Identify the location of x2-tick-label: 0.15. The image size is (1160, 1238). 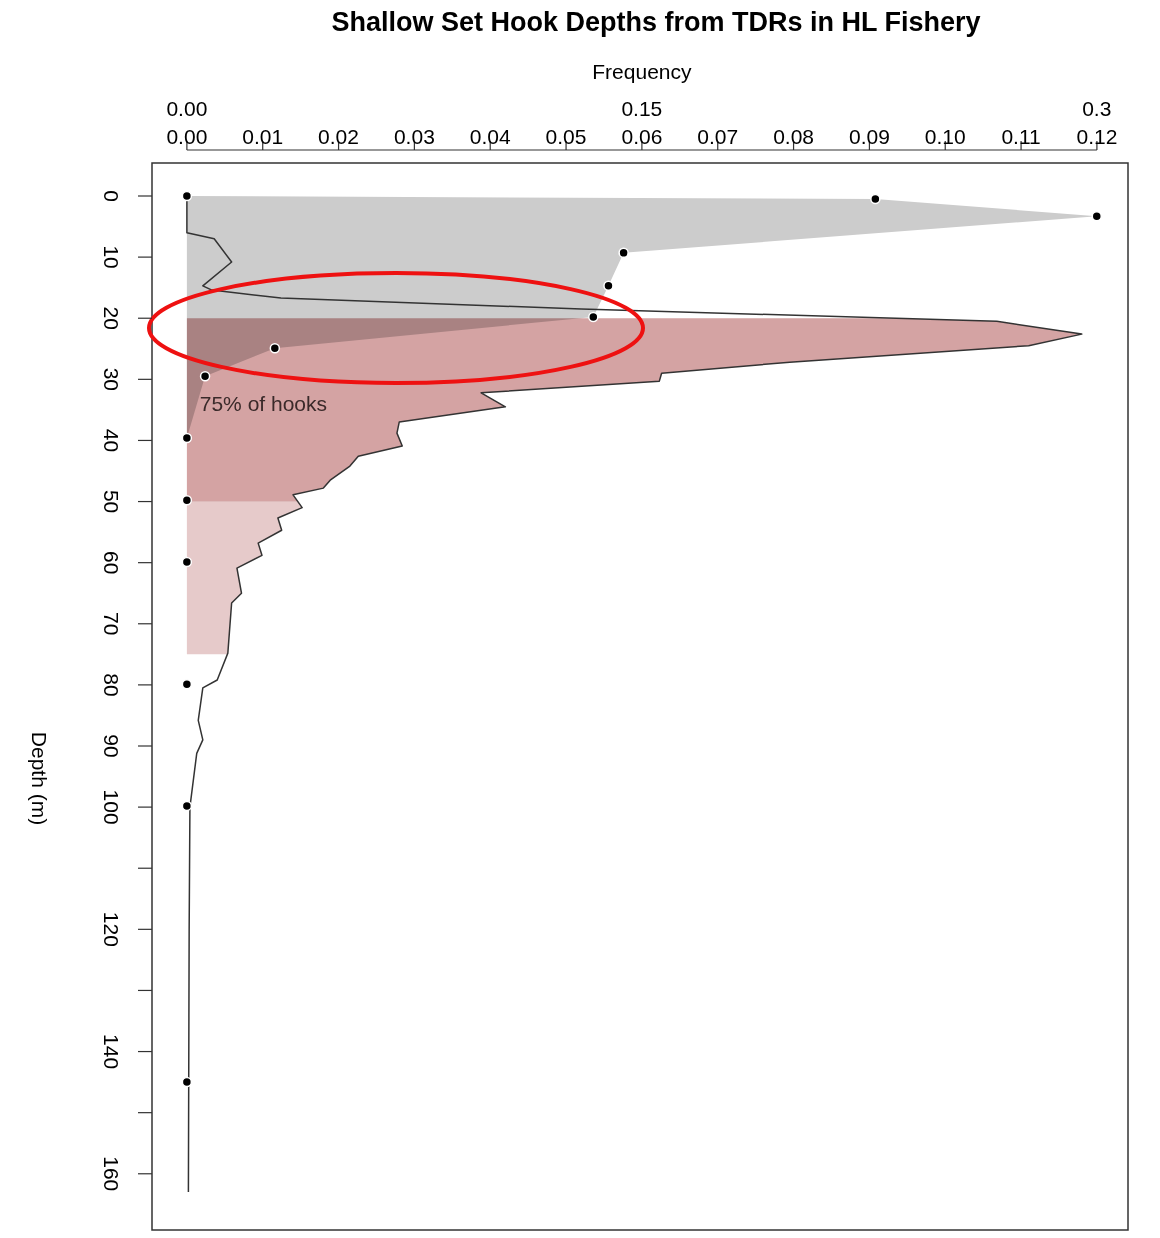
(642, 108).